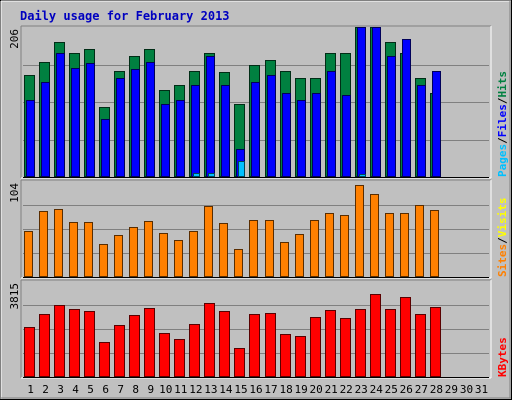 The height and width of the screenshot is (400, 512). What do you see at coordinates (180, 389) in the screenshot?
I see `day-label-11: 11` at bounding box center [180, 389].